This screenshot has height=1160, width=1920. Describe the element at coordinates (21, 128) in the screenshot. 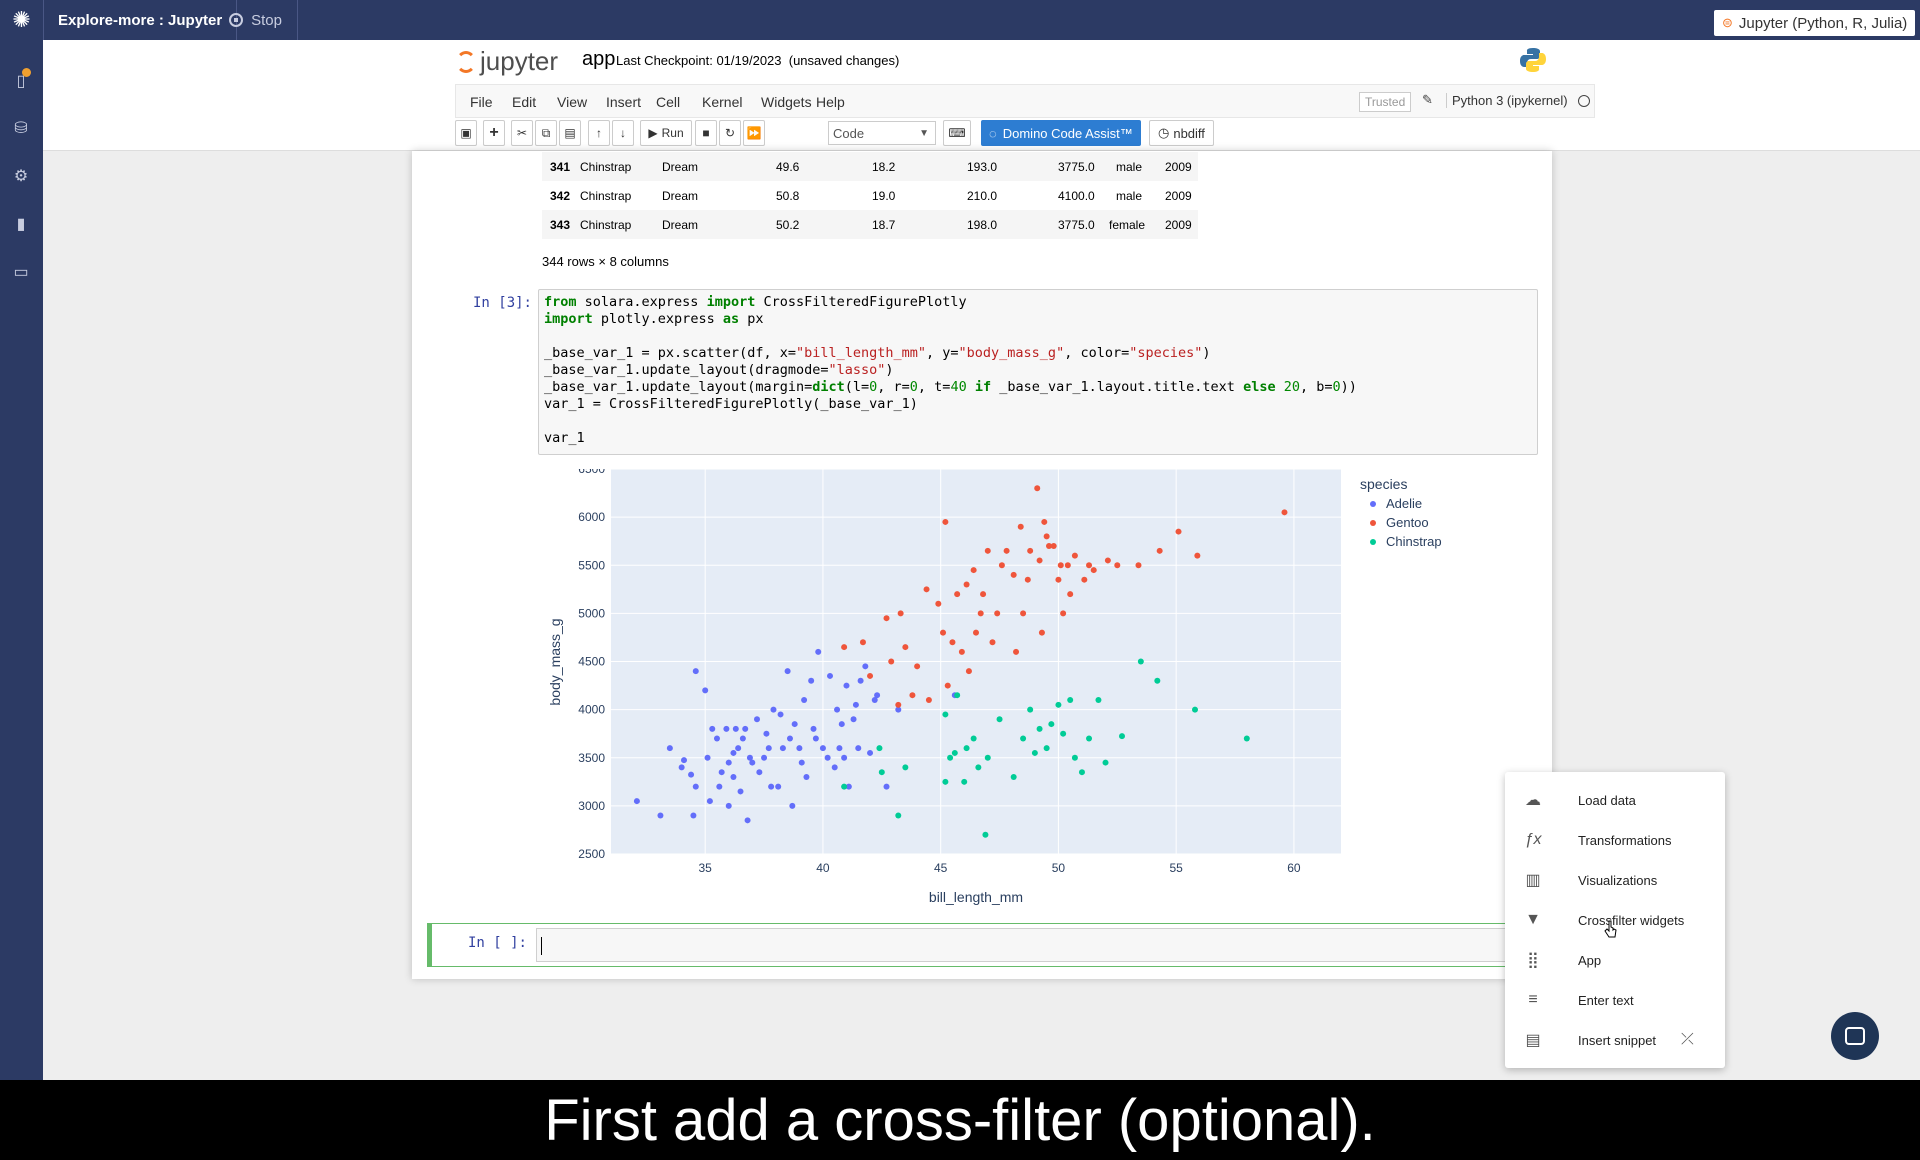

I see `database-icon: ⛁` at that location.